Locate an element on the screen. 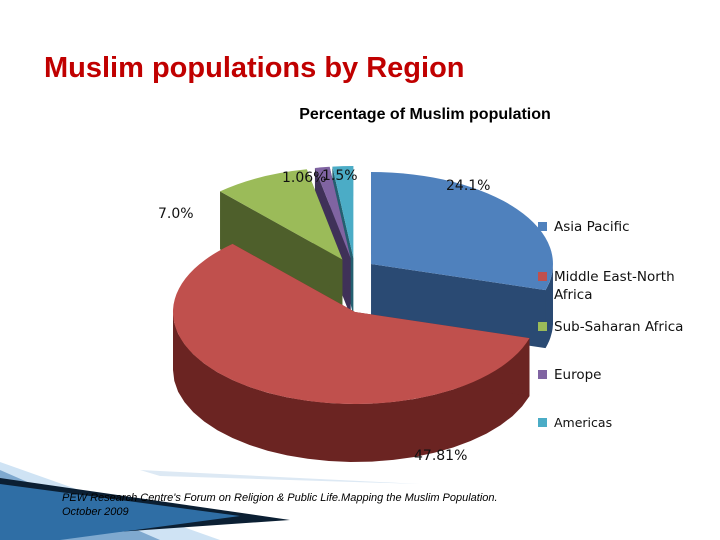 This screenshot has height=540, width=720. decoration-wedge-fade is located at coordinates (280, 477).